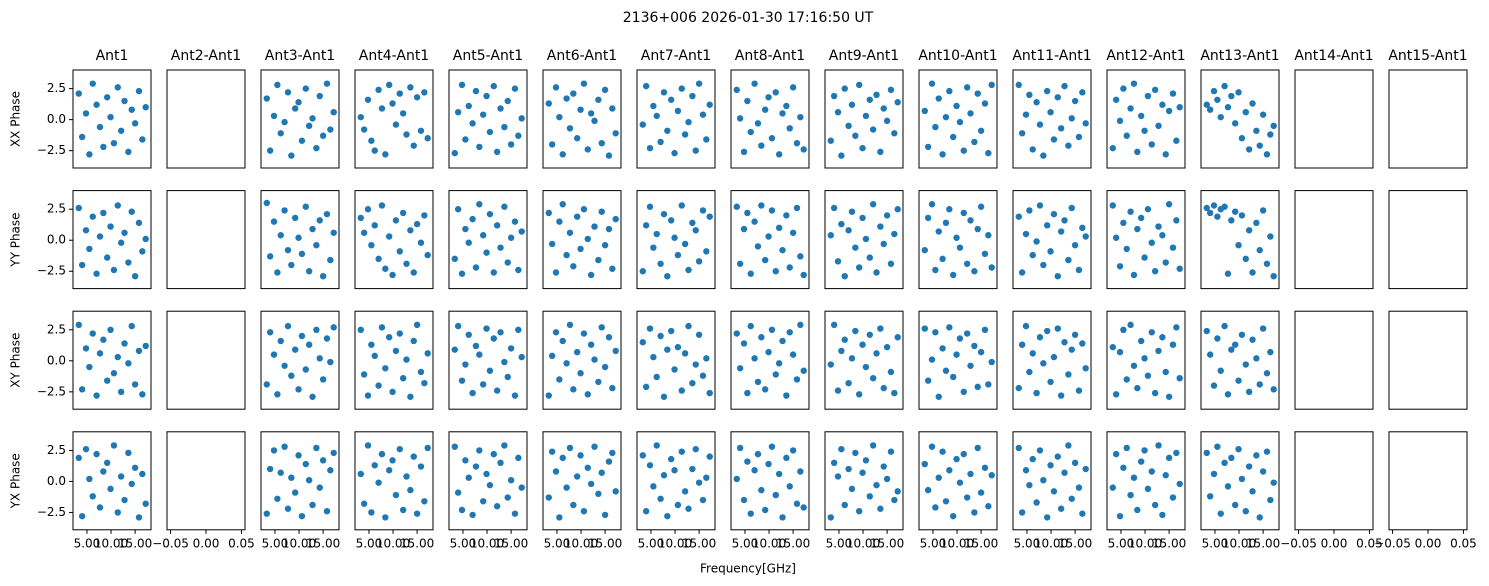 The height and width of the screenshot is (586, 1489). What do you see at coordinates (56, 119) in the screenshot?
I see `y-tick-label: 0.0` at bounding box center [56, 119].